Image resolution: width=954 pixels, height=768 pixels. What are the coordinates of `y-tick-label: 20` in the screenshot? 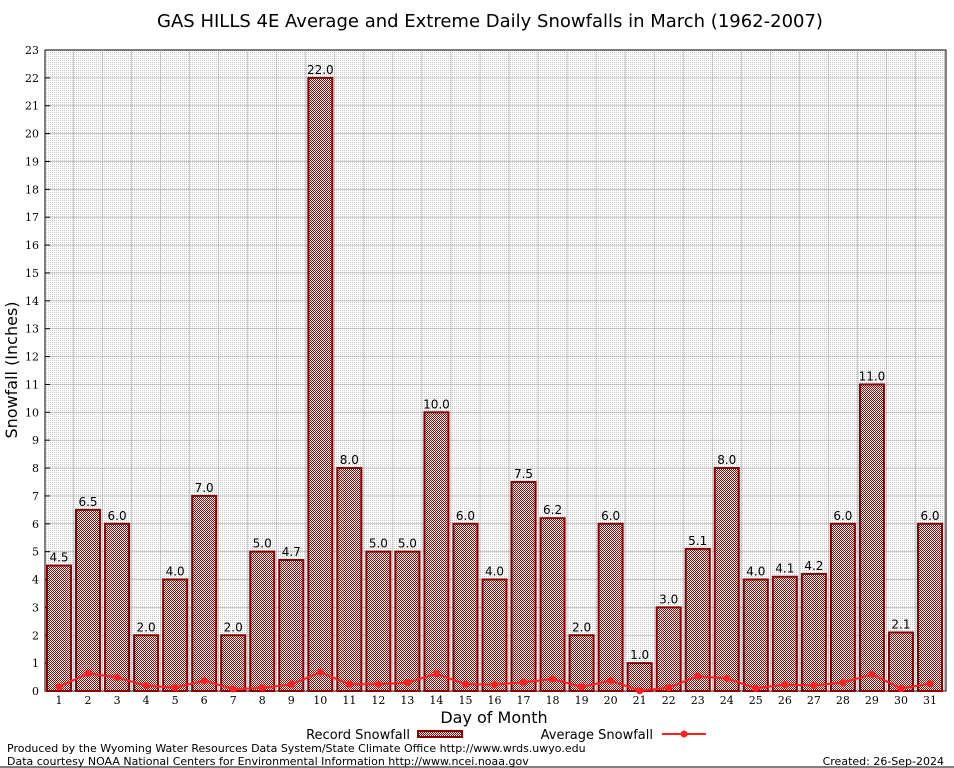 It's located at (32, 134).